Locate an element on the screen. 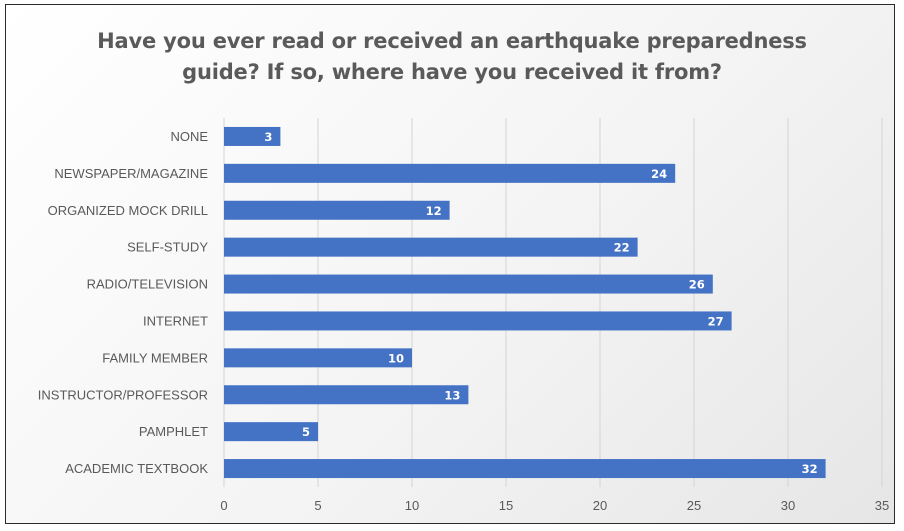 This screenshot has height=531, width=904. data-label: 24 is located at coordinates (659, 174).